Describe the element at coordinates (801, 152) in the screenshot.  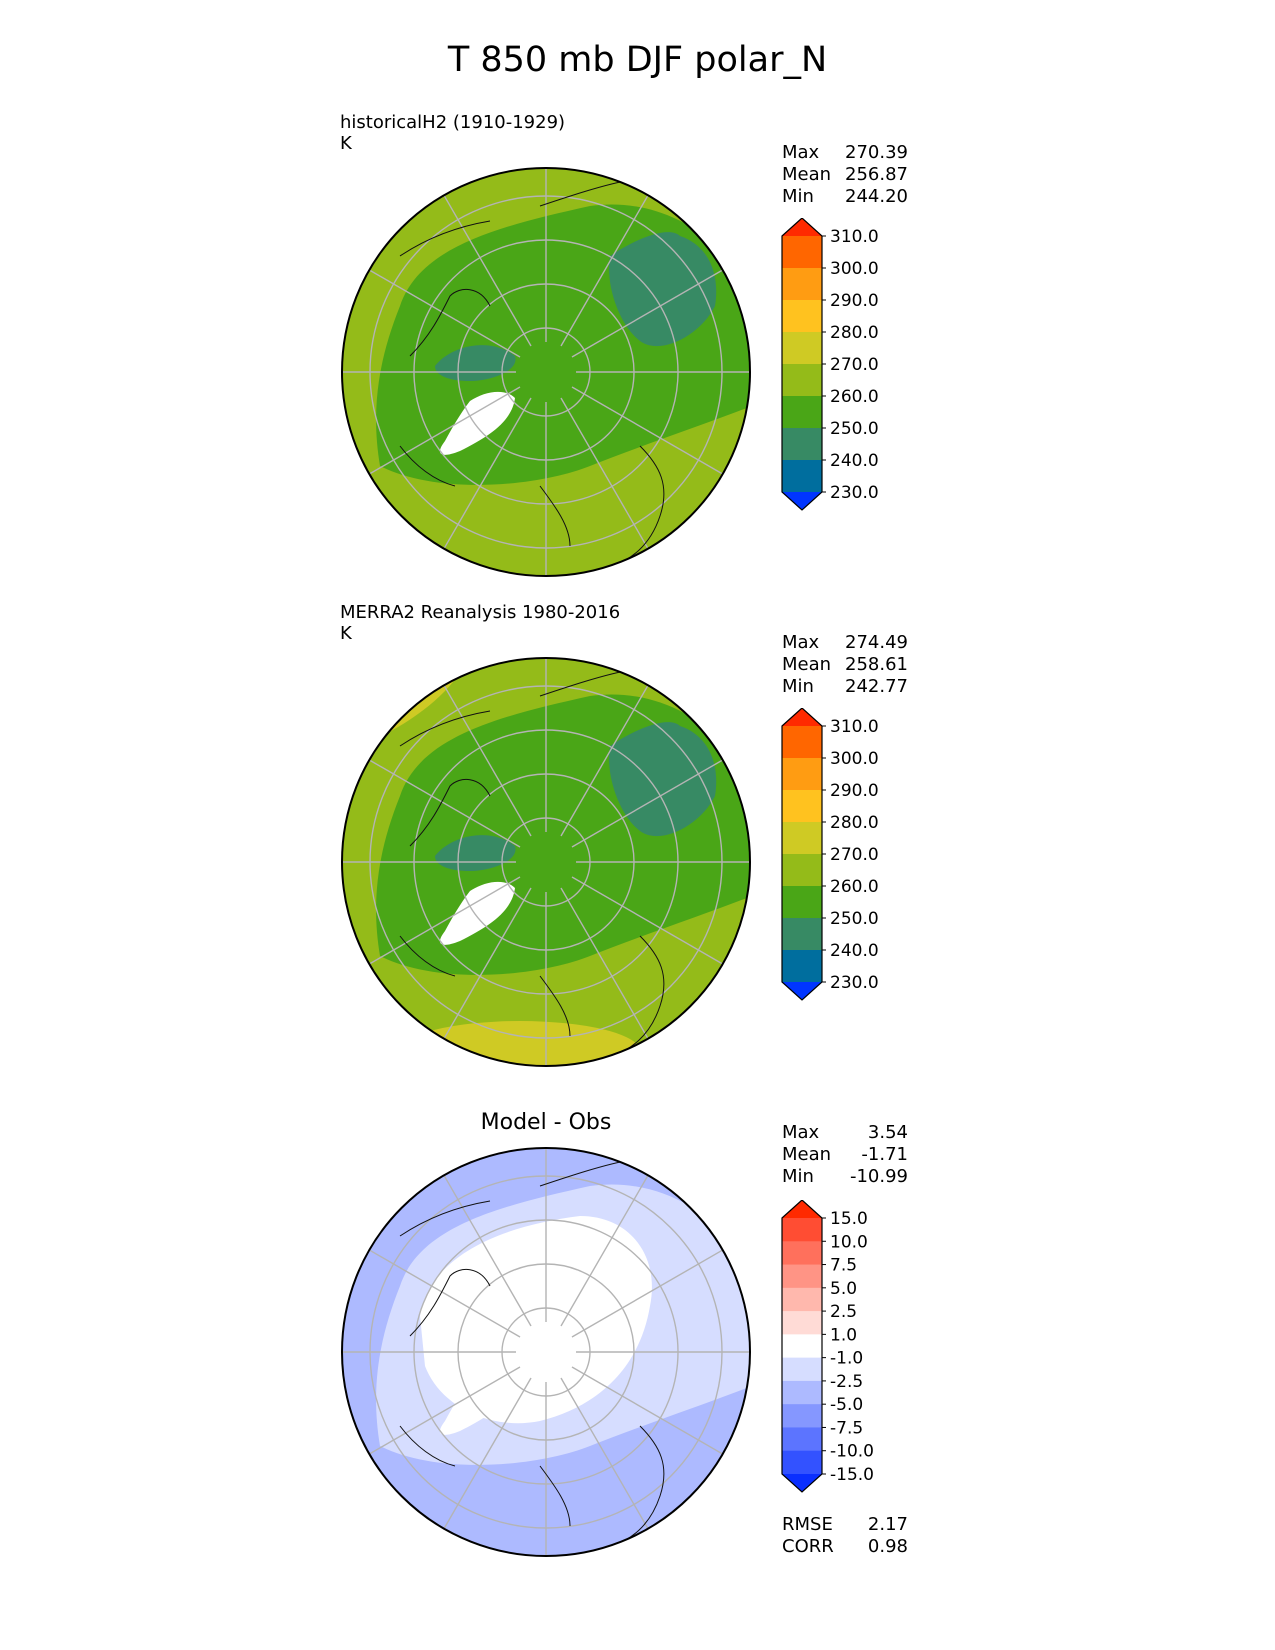
I see `stat-label: Max` at that location.